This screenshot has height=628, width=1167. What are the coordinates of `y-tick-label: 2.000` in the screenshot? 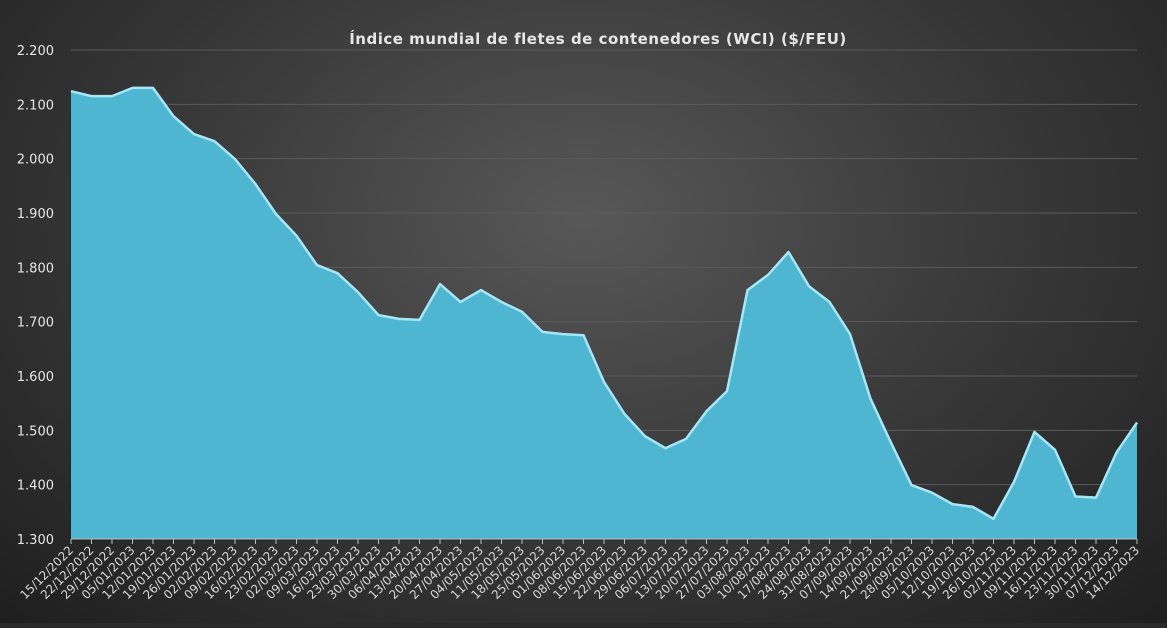 It's located at (35, 160).